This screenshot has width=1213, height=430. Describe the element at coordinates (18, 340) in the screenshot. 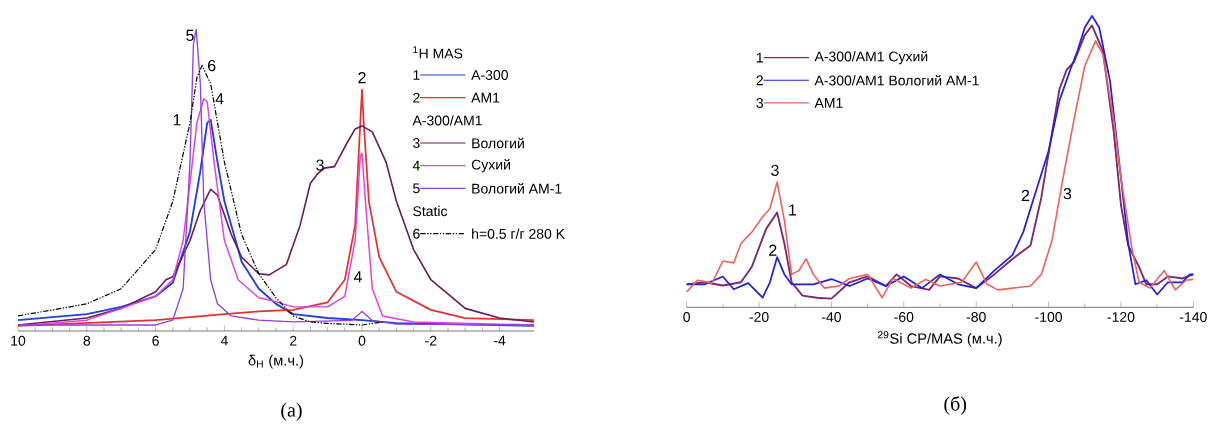

I see `x-tick-label: 10` at that location.